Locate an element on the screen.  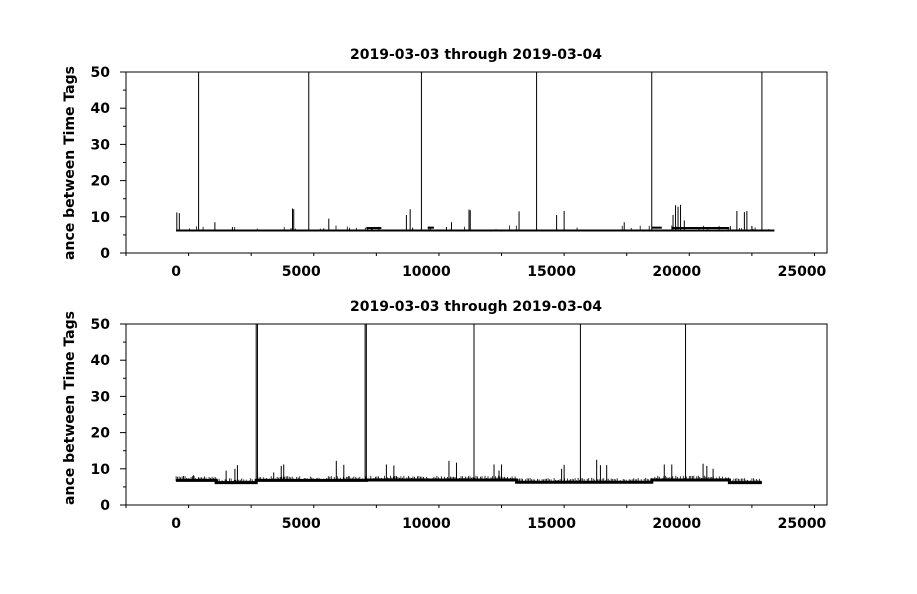
y-axis-label-bottom: ance between Time Tags is located at coordinates (70, 408).